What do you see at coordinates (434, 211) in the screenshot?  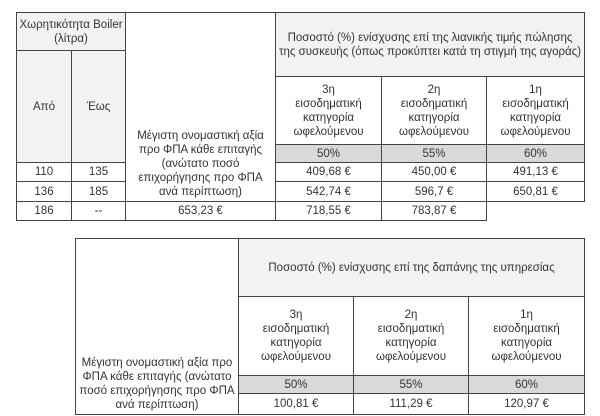 I see `value-cell: 783,87 €` at bounding box center [434, 211].